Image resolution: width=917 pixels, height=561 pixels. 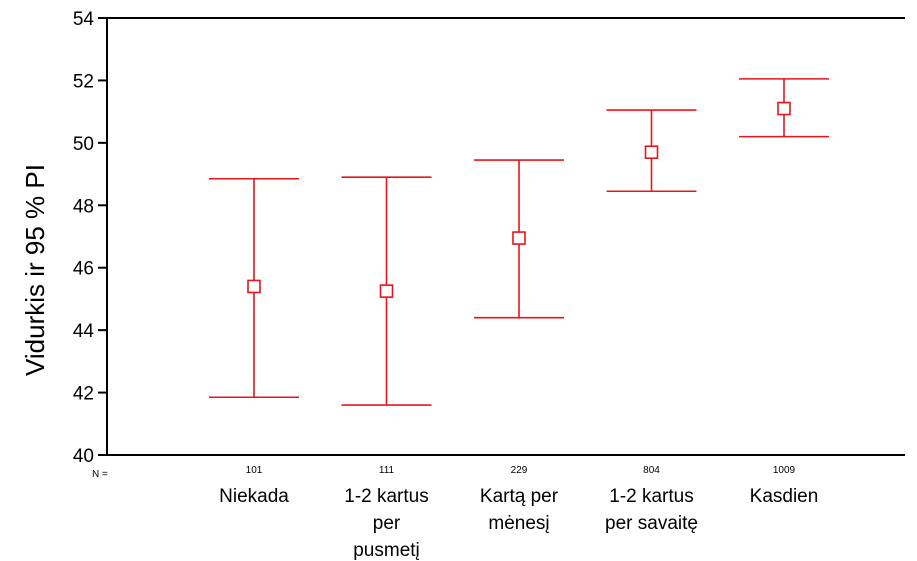 I want to click on x-tick-label: Niekada, so click(x=254, y=496).